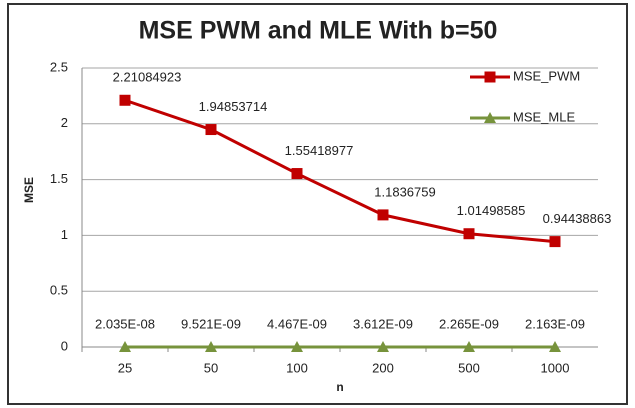 The width and height of the screenshot is (635, 408). I want to click on y-tick-label: 2.5, so click(59, 66).